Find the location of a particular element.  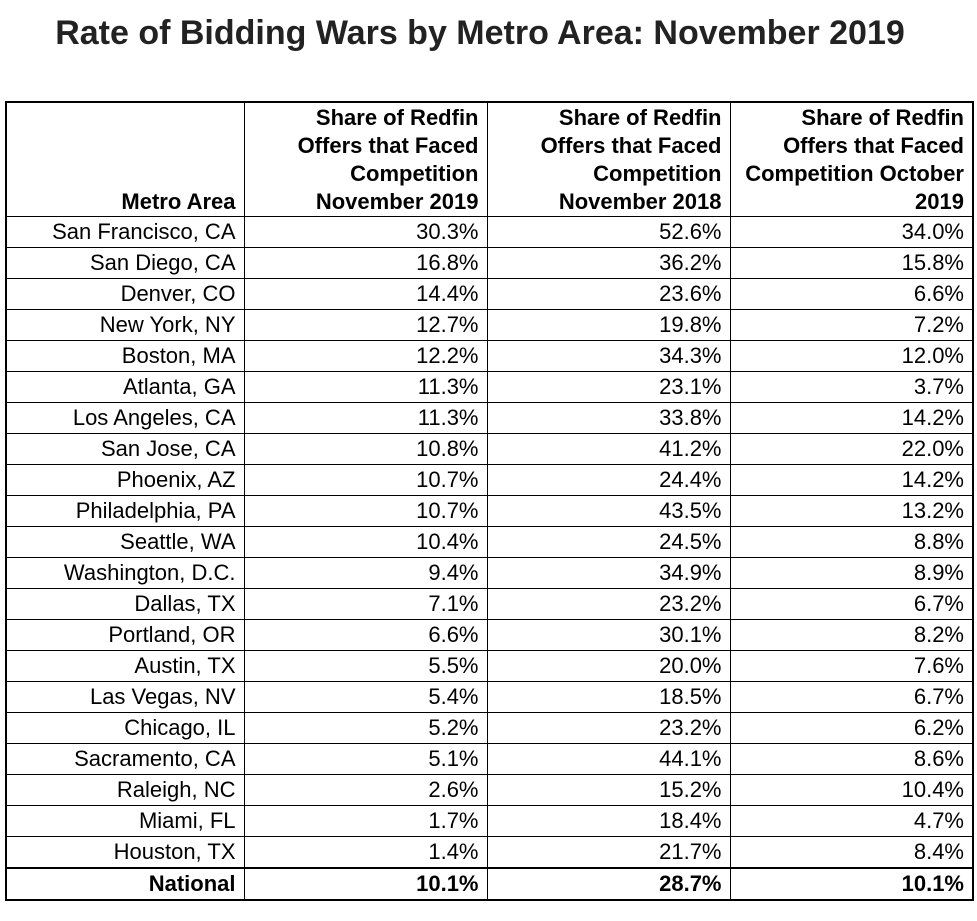

cell-nov-2018: 15.2% is located at coordinates (608, 790).